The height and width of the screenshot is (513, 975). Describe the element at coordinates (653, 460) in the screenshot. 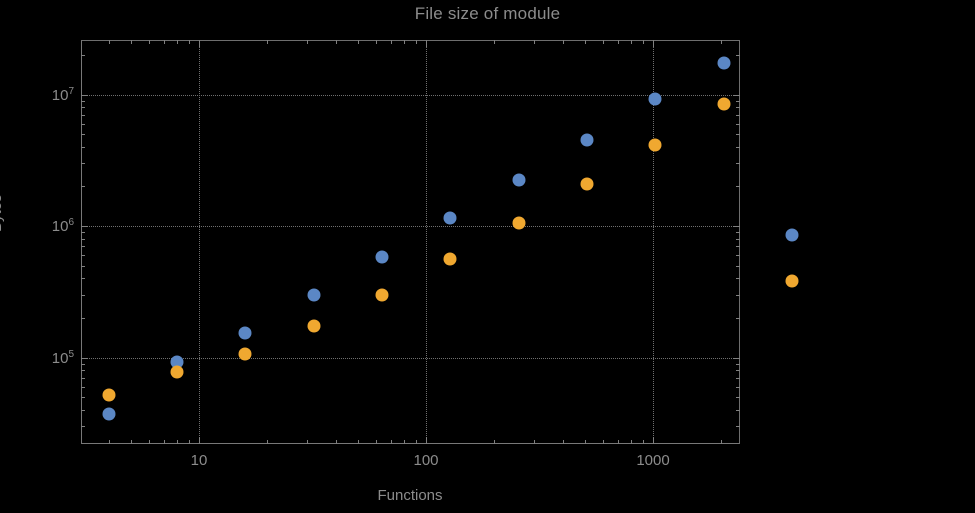

I see `x-tick-label: 1000` at that location.